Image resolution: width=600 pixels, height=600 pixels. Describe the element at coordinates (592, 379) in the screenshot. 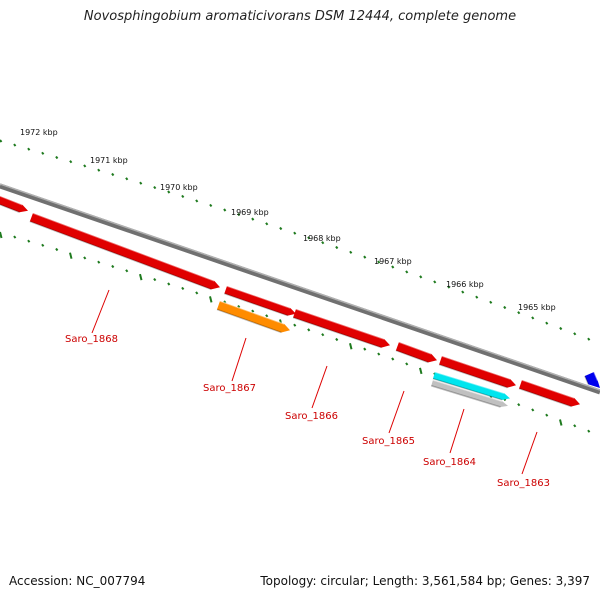

I see `gene-bar-blue-edge` at that location.